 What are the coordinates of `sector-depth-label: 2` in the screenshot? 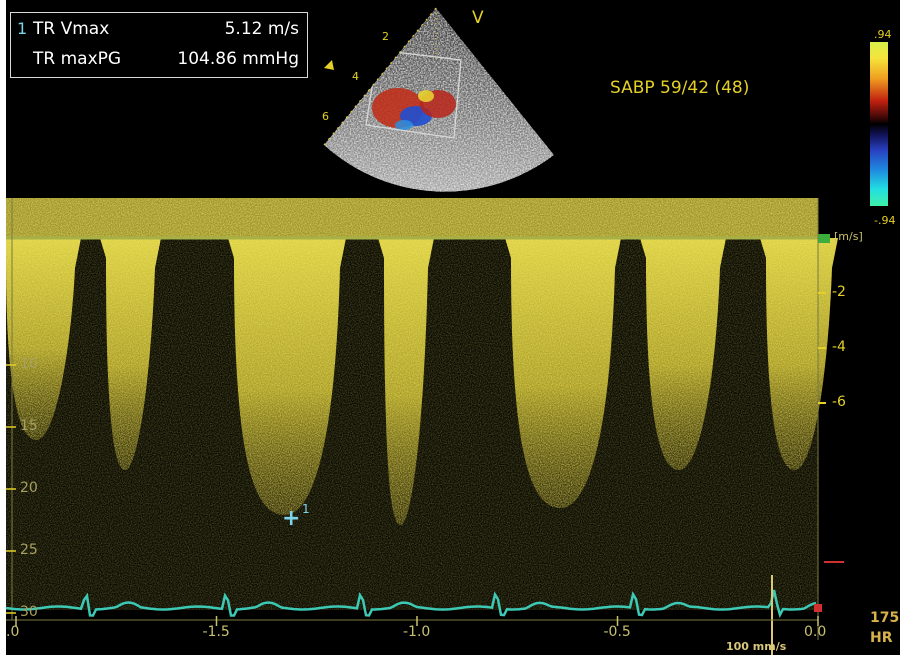 It's located at (385, 36).